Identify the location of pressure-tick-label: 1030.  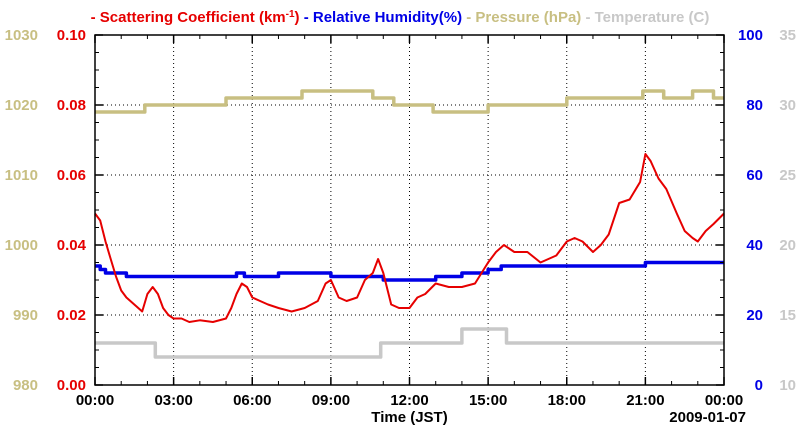
(21, 35).